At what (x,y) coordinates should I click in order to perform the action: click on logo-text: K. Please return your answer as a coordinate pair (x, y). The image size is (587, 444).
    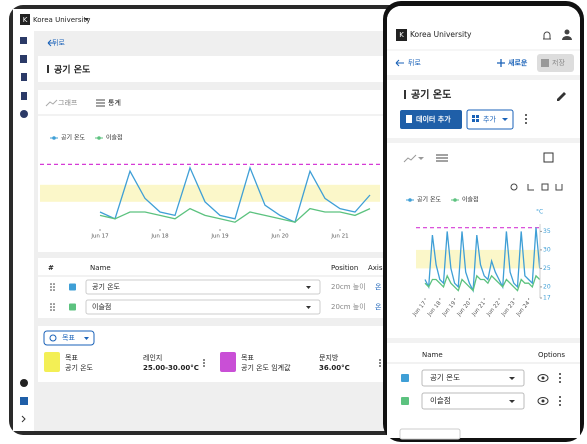
    Looking at the image, I should click on (401, 35).